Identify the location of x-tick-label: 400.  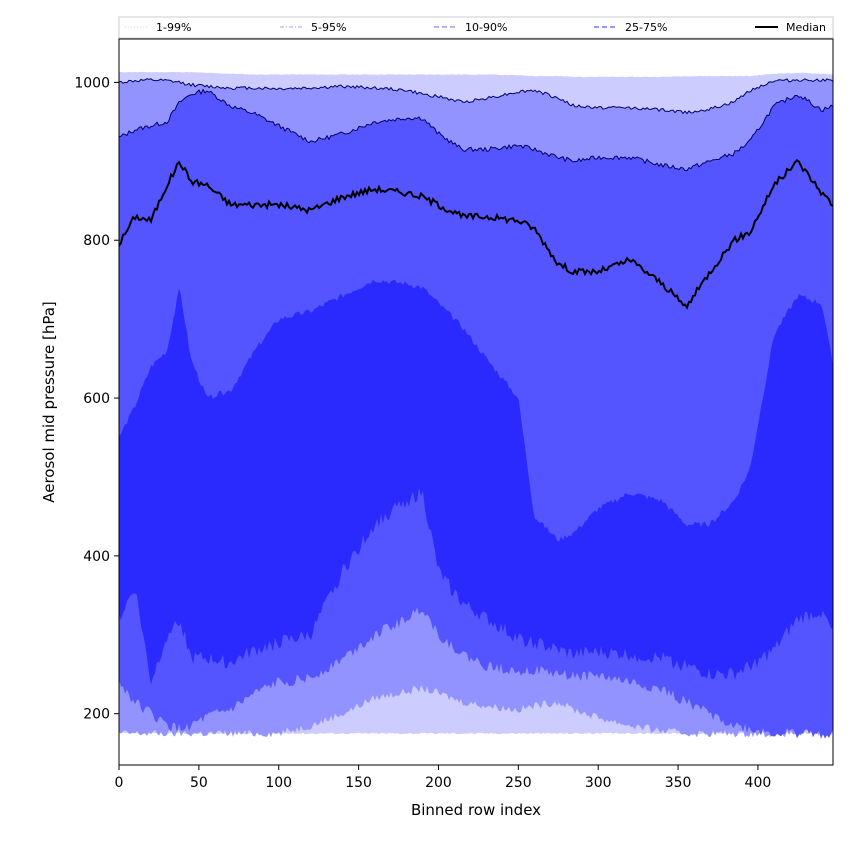
(758, 783).